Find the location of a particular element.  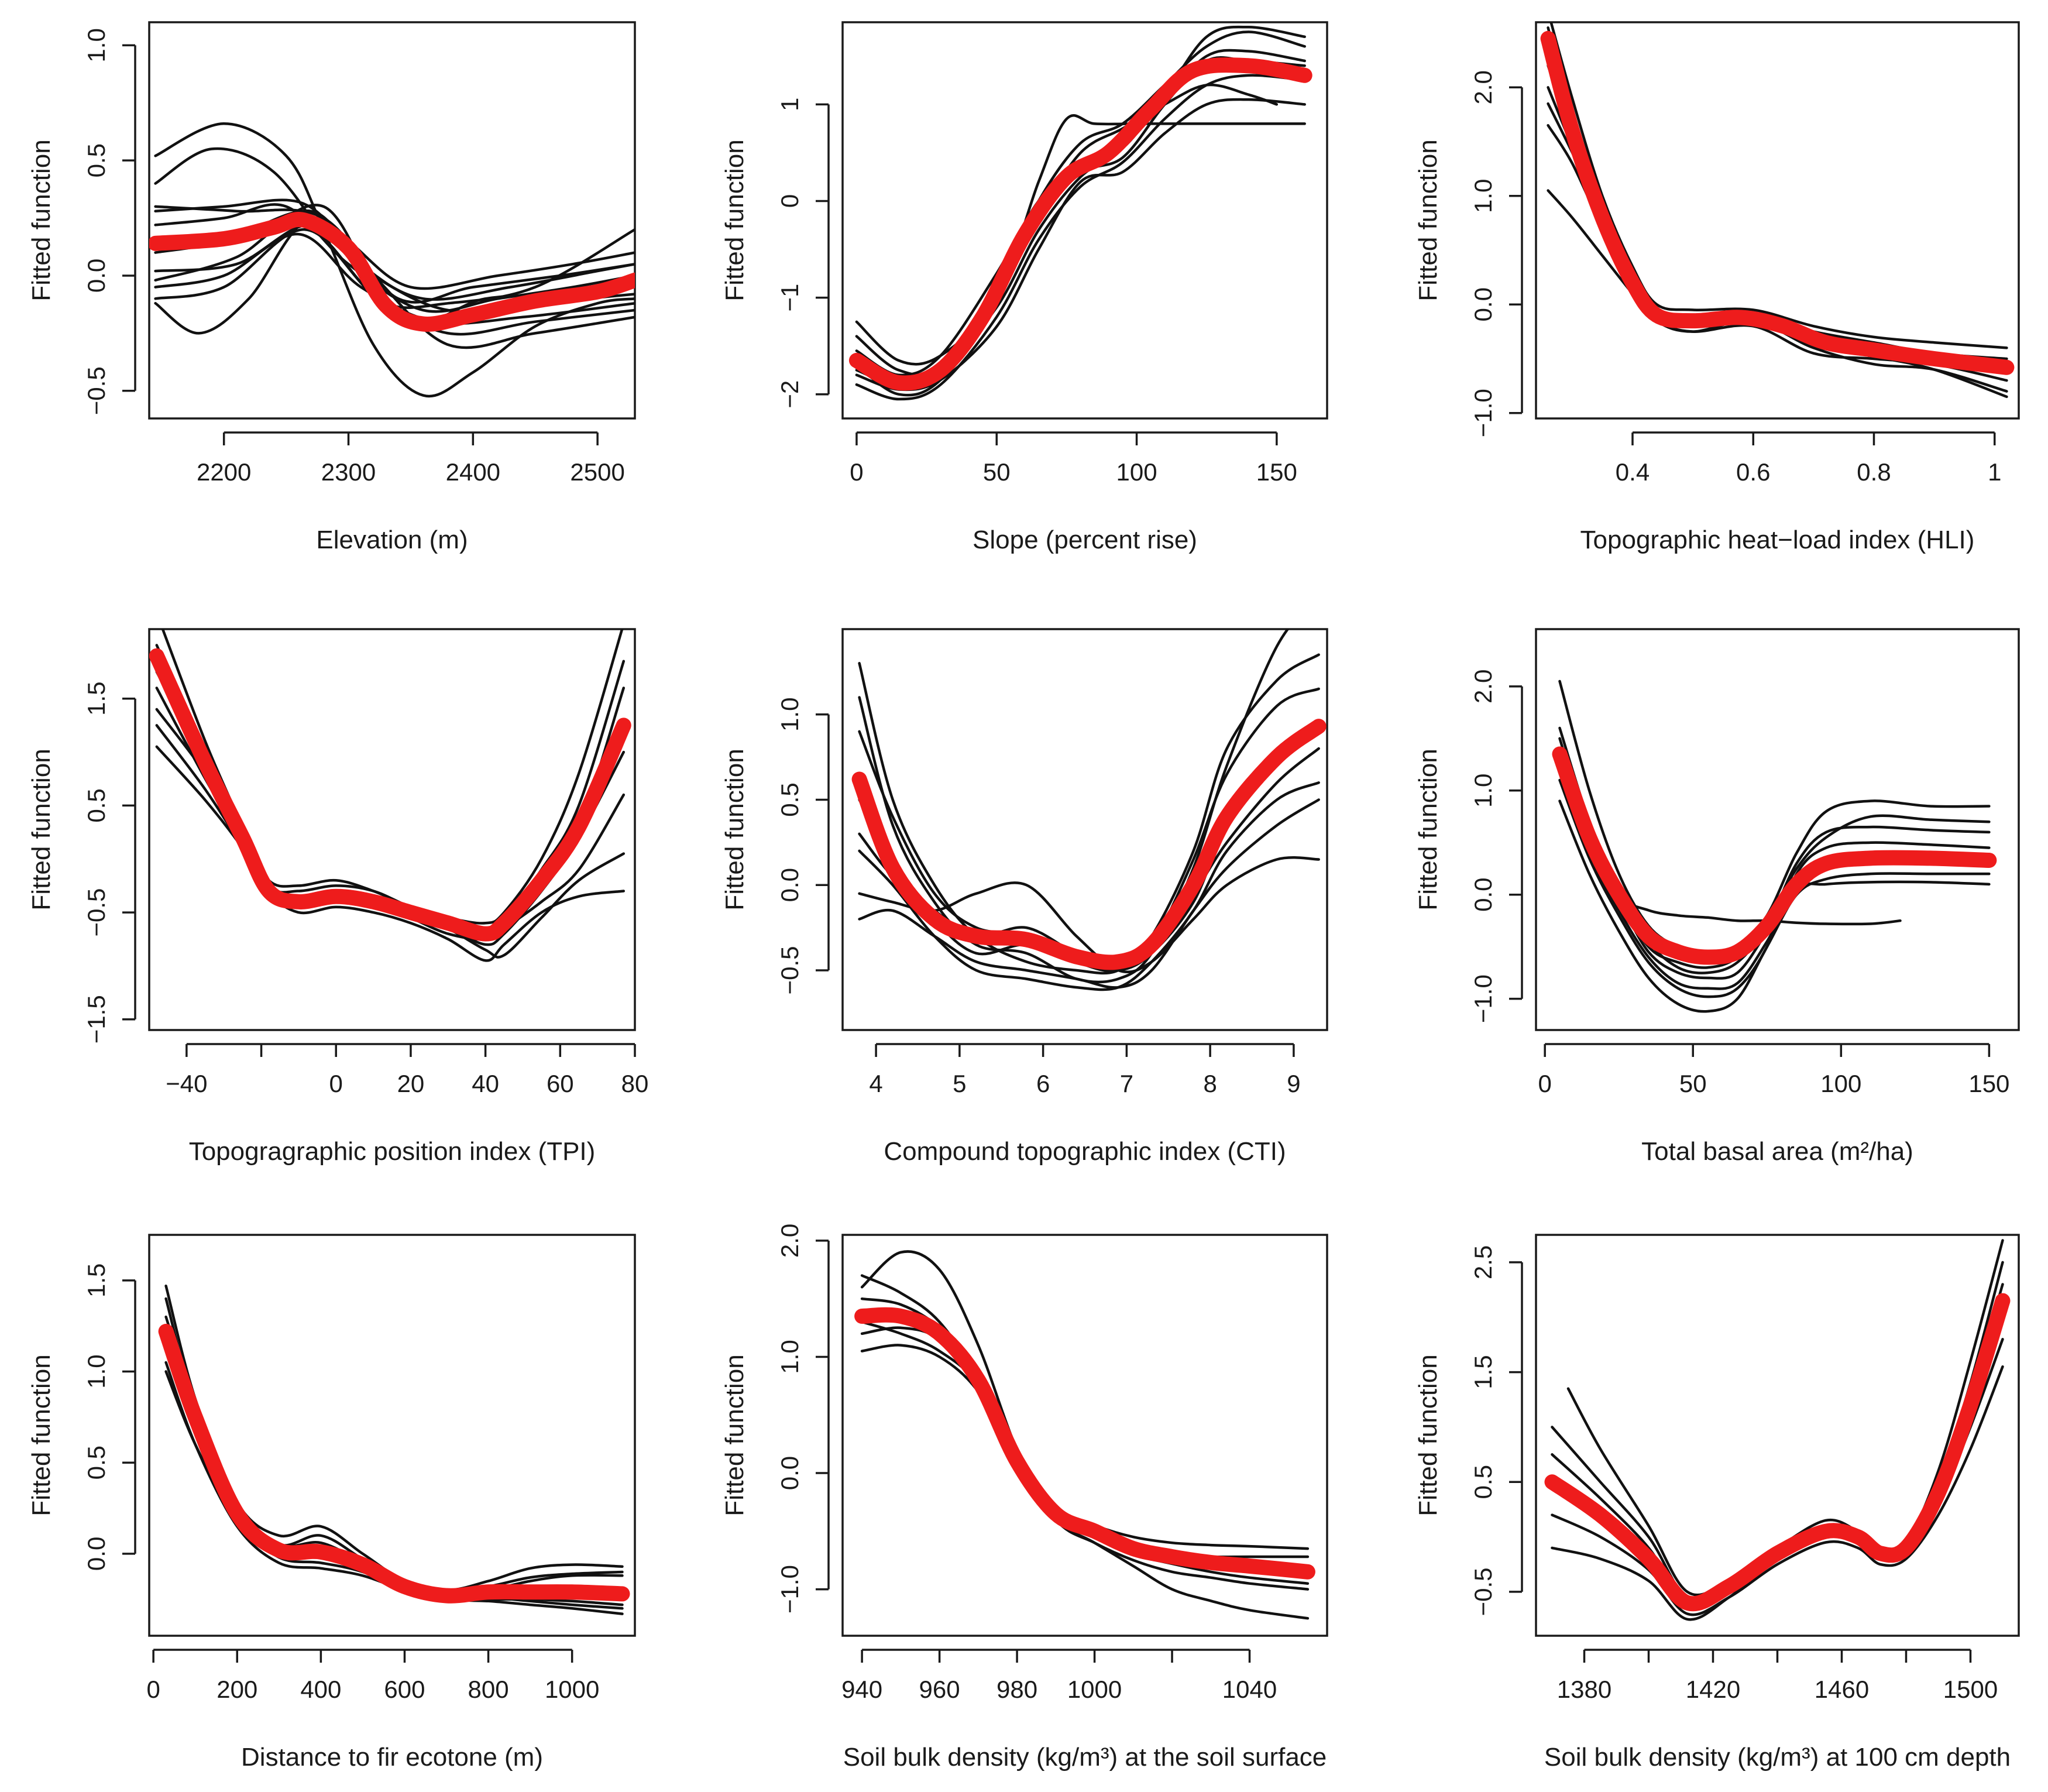

x-axis-title: Compound topographic index (CTI) is located at coordinates (1085, 1151).